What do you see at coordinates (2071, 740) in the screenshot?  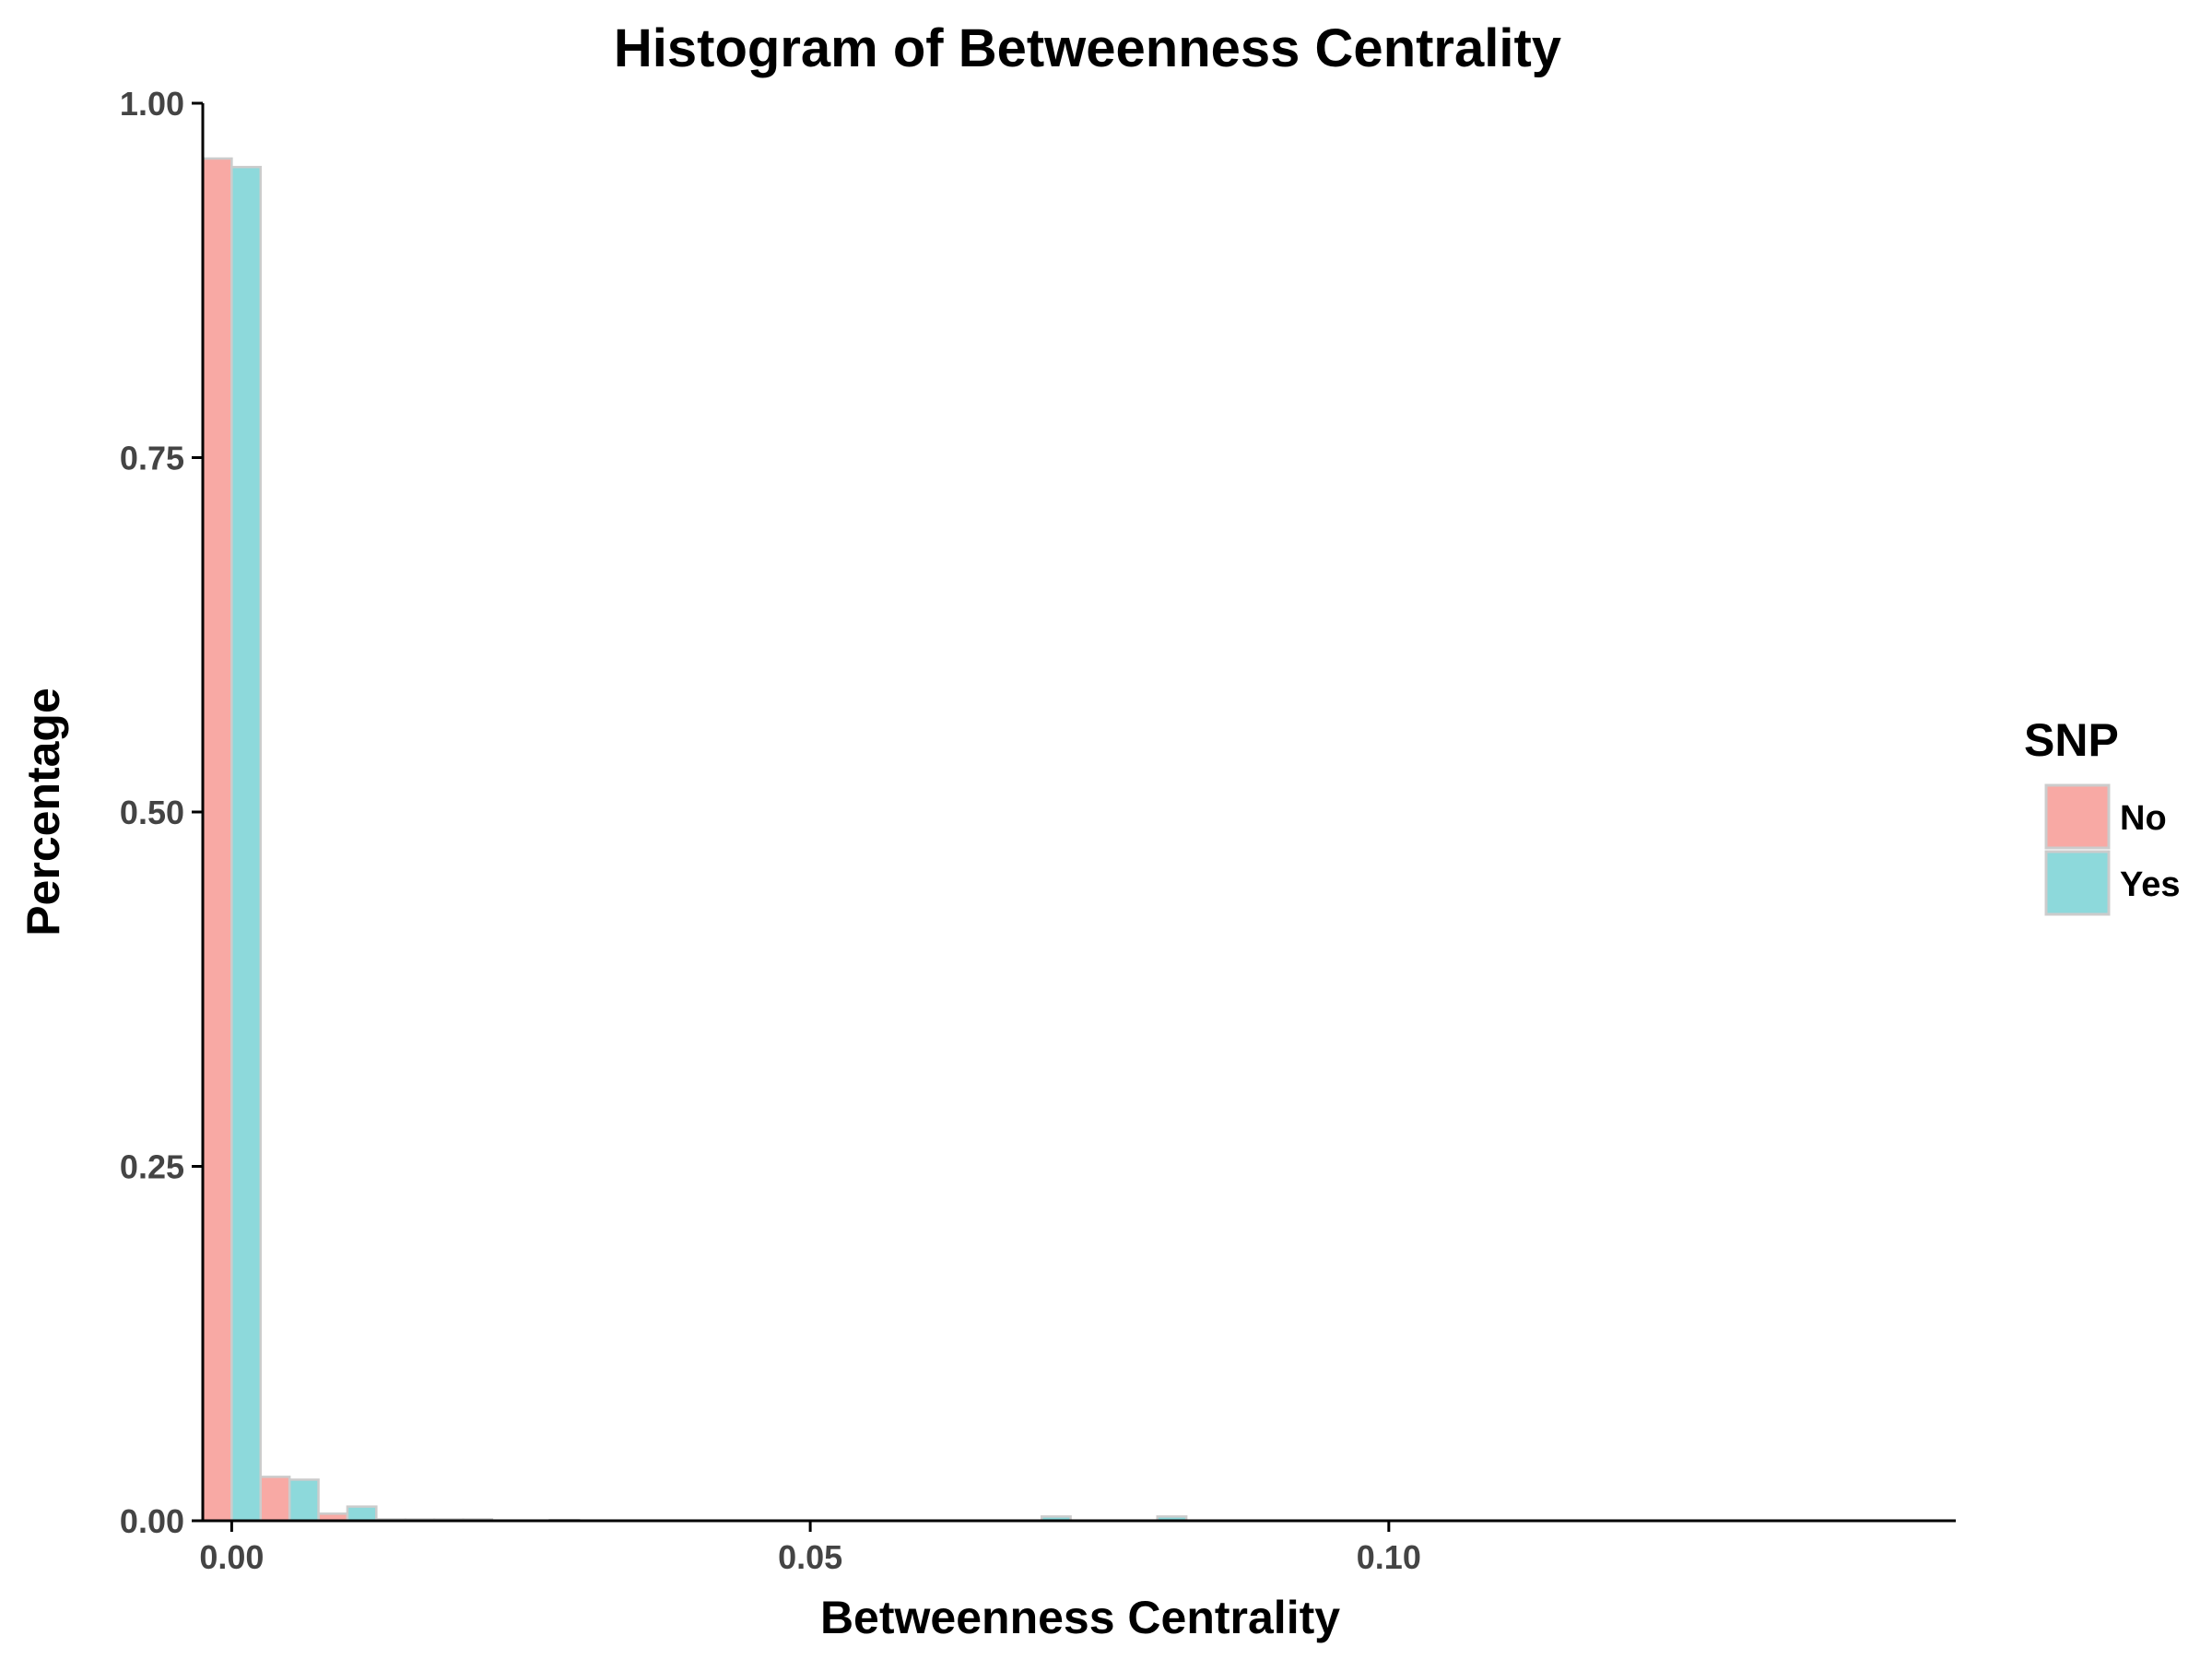 I see `legend-title: SNP` at bounding box center [2071, 740].